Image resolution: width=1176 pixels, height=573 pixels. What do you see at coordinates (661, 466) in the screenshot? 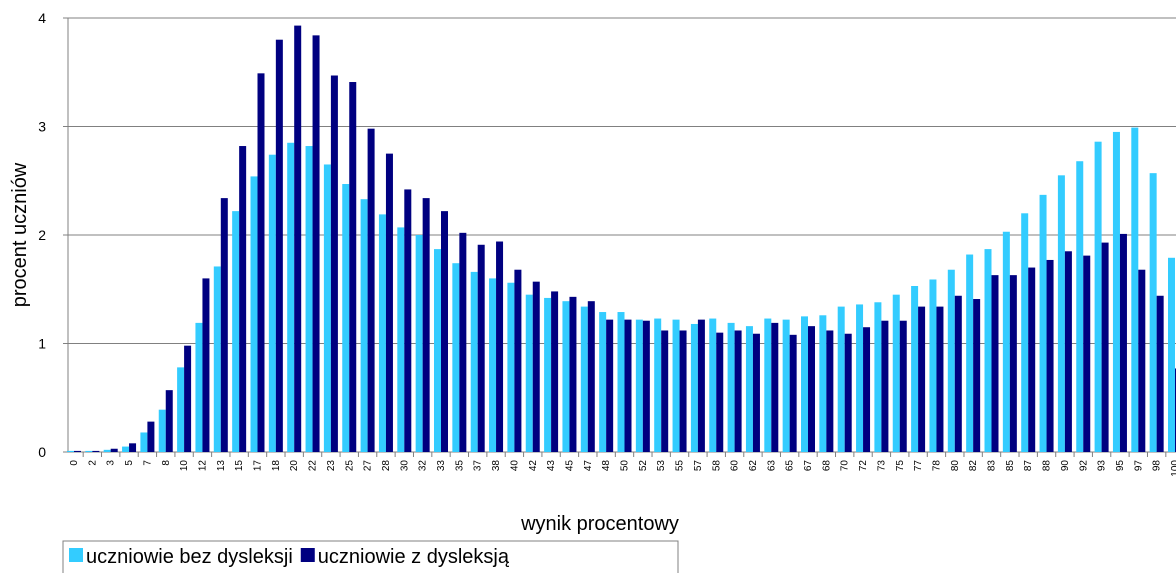
I see `x-tick-label: 53` at bounding box center [661, 466].